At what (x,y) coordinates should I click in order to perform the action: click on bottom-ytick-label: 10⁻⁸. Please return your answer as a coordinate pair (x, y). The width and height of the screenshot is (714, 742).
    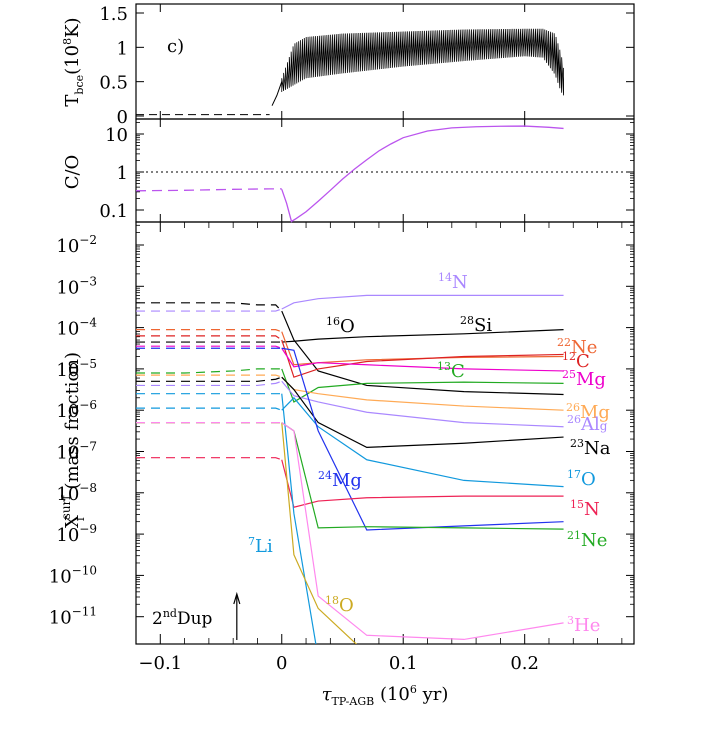
    Looking at the image, I should click on (76, 493).